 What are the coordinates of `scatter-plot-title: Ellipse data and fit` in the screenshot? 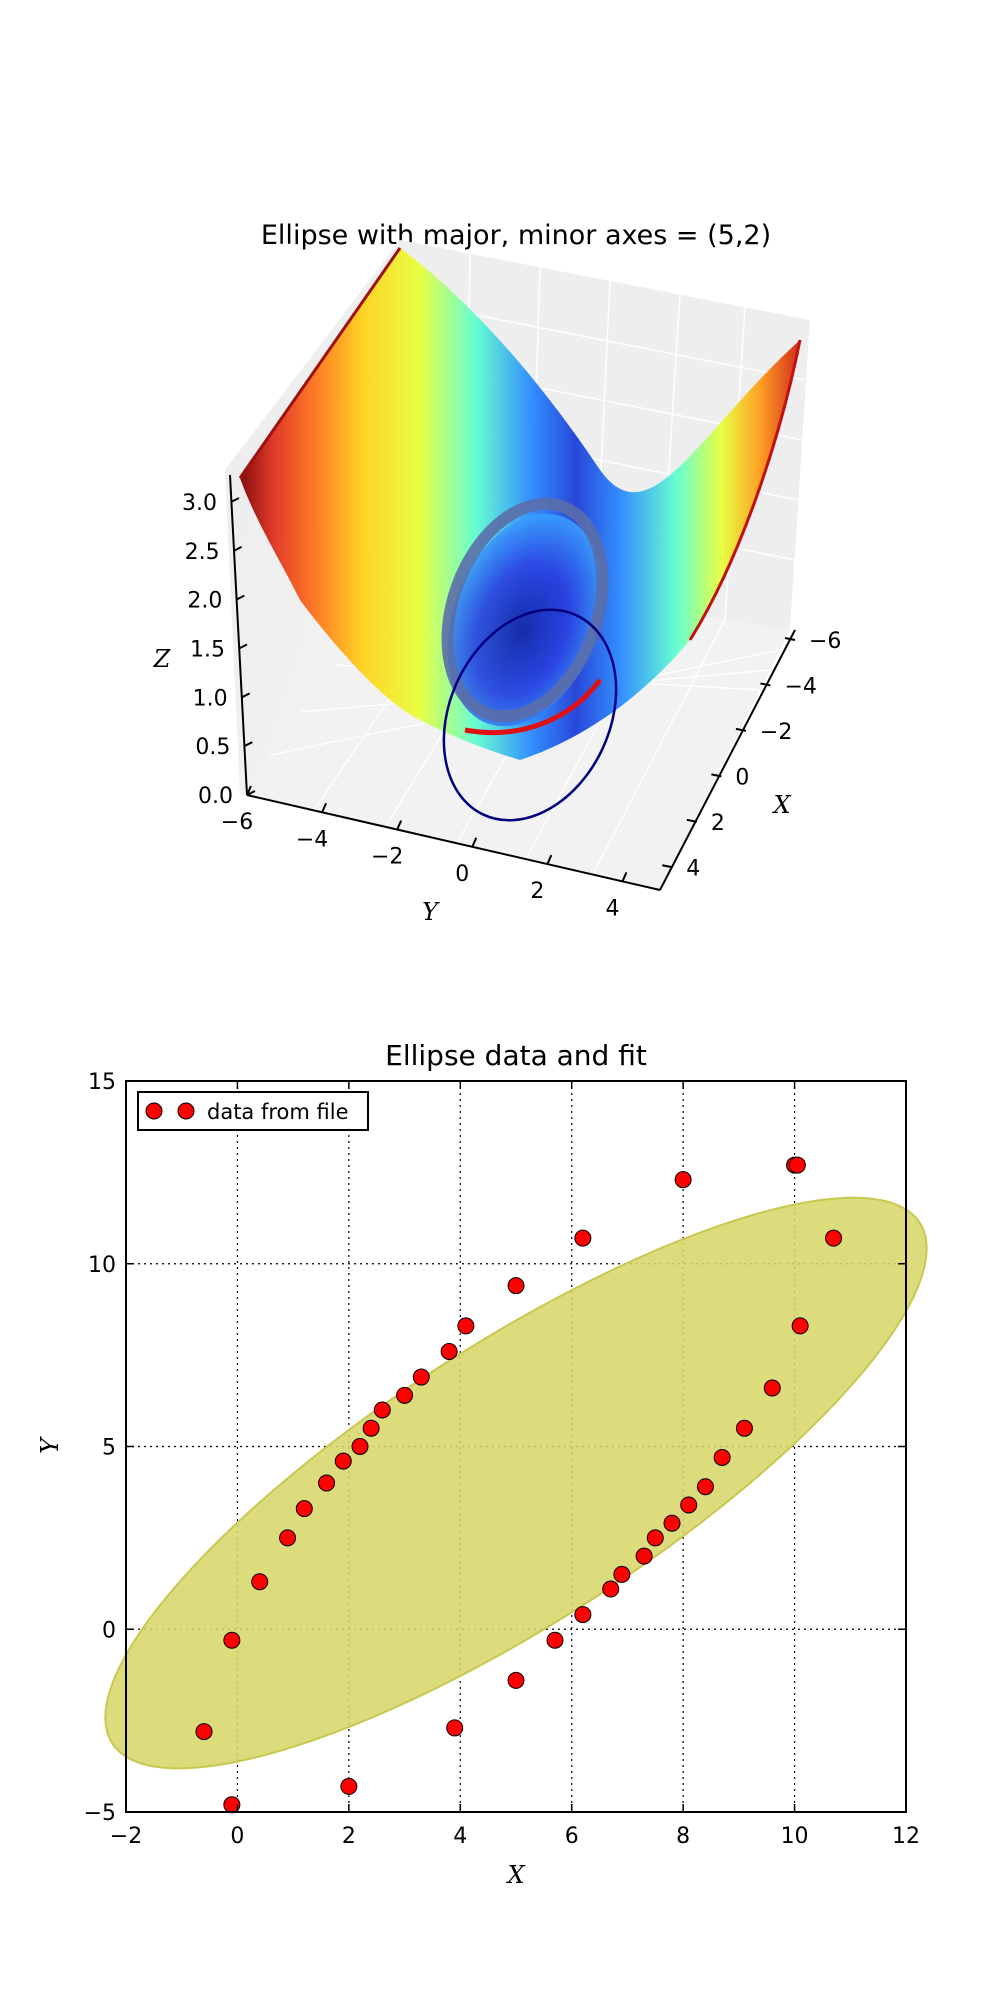 It's located at (516, 1055).